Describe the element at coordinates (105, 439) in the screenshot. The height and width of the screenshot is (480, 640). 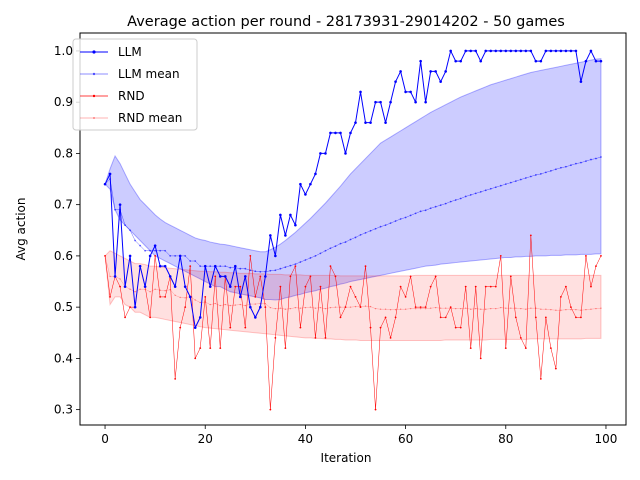
I see `x-tick-label: 0` at that location.